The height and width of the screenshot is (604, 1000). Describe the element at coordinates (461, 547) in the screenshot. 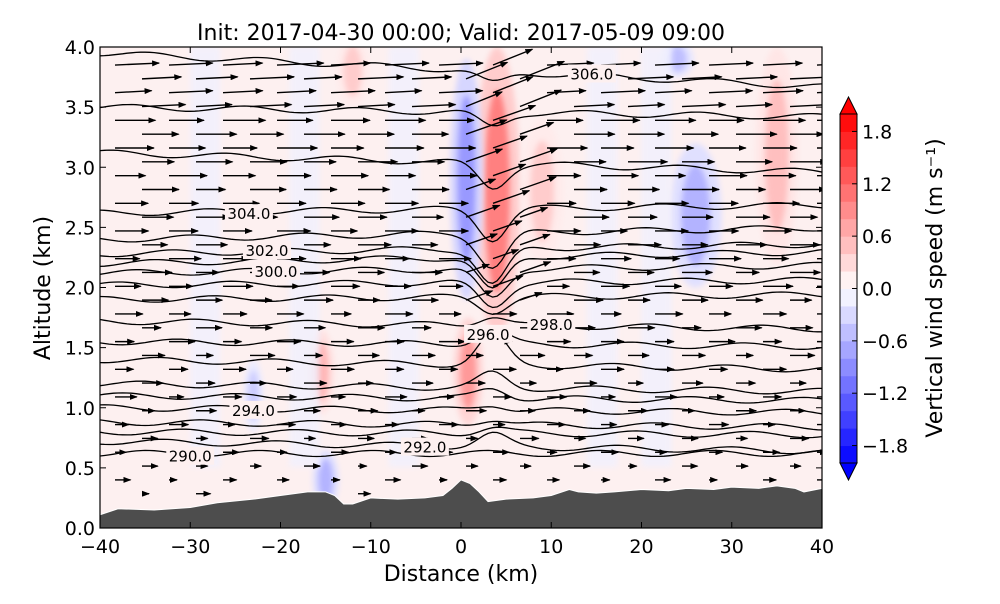

I see `x-tick-label: 0` at that location.